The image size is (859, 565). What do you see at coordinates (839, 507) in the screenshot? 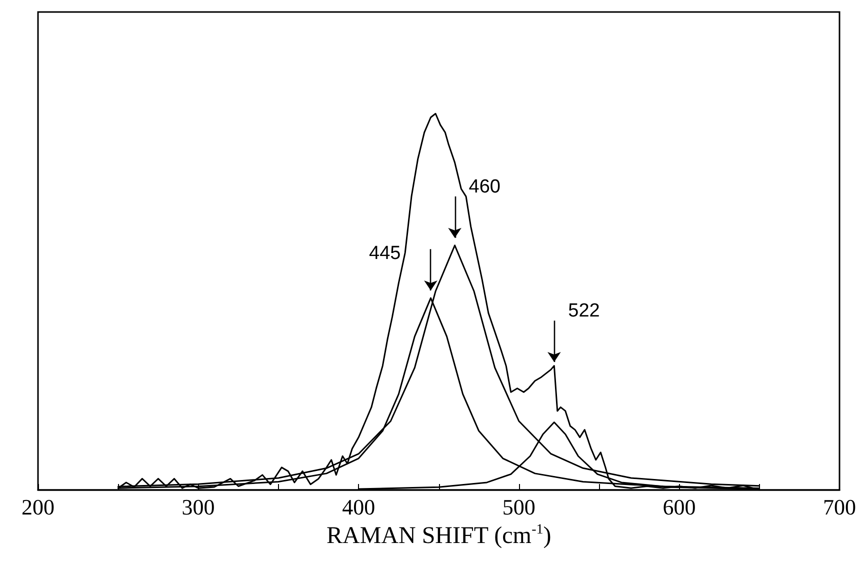
I see `x-tick-label: 700` at bounding box center [839, 507].